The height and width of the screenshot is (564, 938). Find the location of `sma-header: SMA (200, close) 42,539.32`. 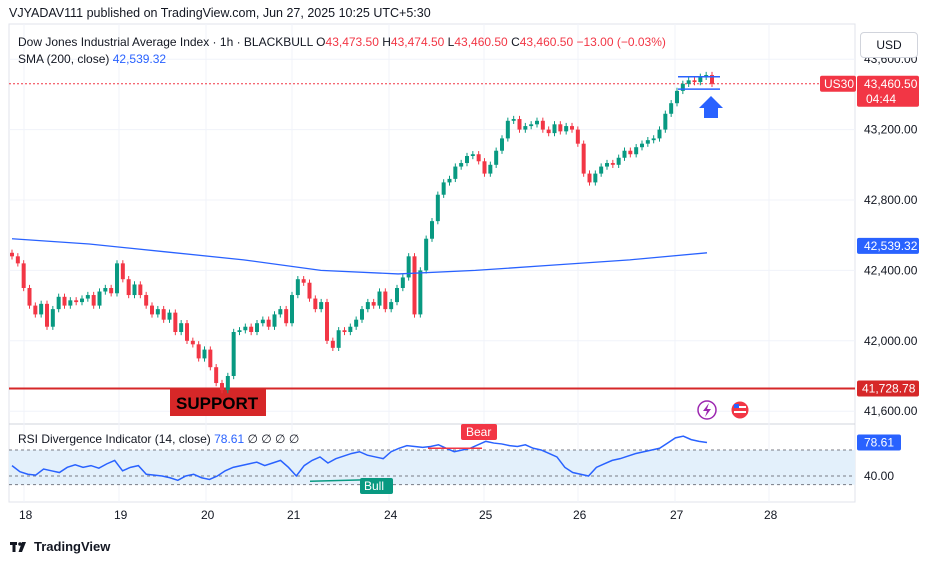

sma-header: SMA (200, close) 42,539.32 is located at coordinates (92, 59).